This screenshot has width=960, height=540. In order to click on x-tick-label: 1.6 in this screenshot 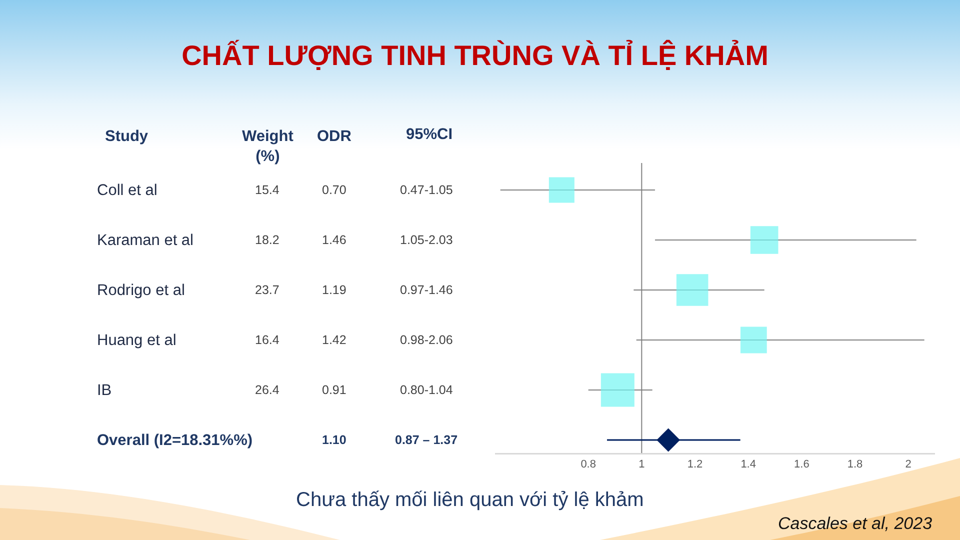, I will do `click(802, 464)`.